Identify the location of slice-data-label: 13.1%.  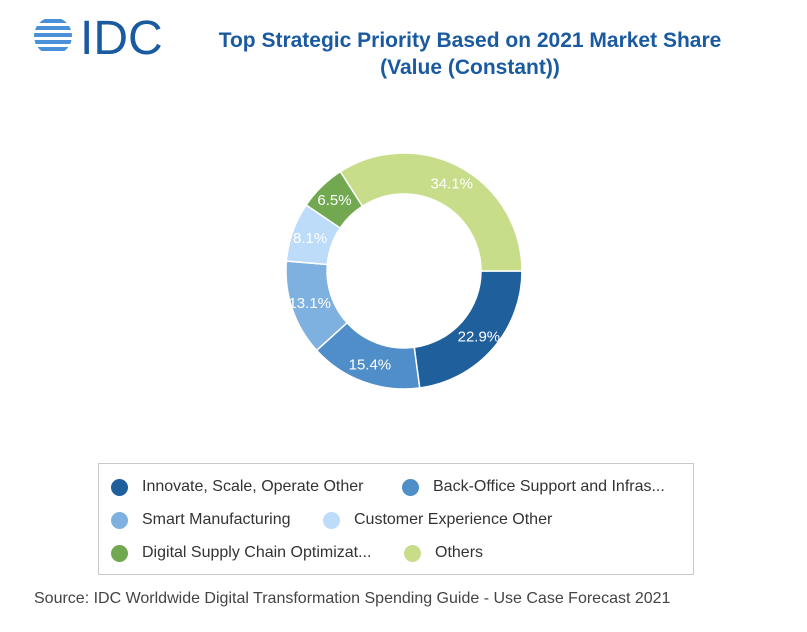
(309, 303).